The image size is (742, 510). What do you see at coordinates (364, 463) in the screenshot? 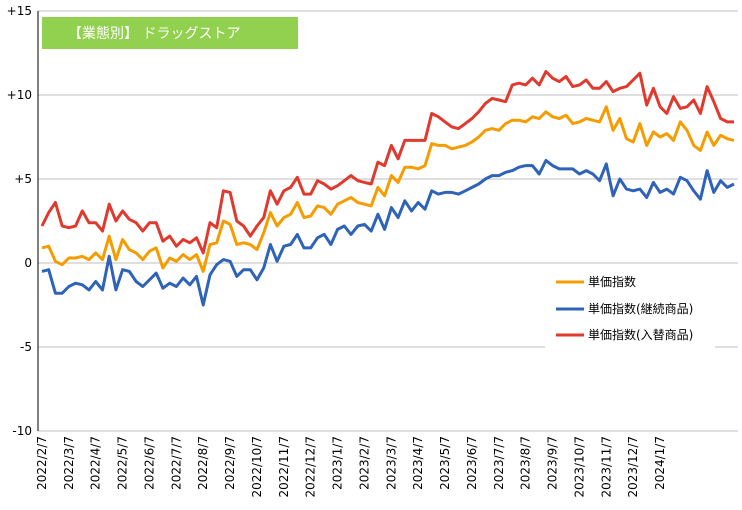
I see `x-tick-label-12: 2023/2/7` at bounding box center [364, 463].